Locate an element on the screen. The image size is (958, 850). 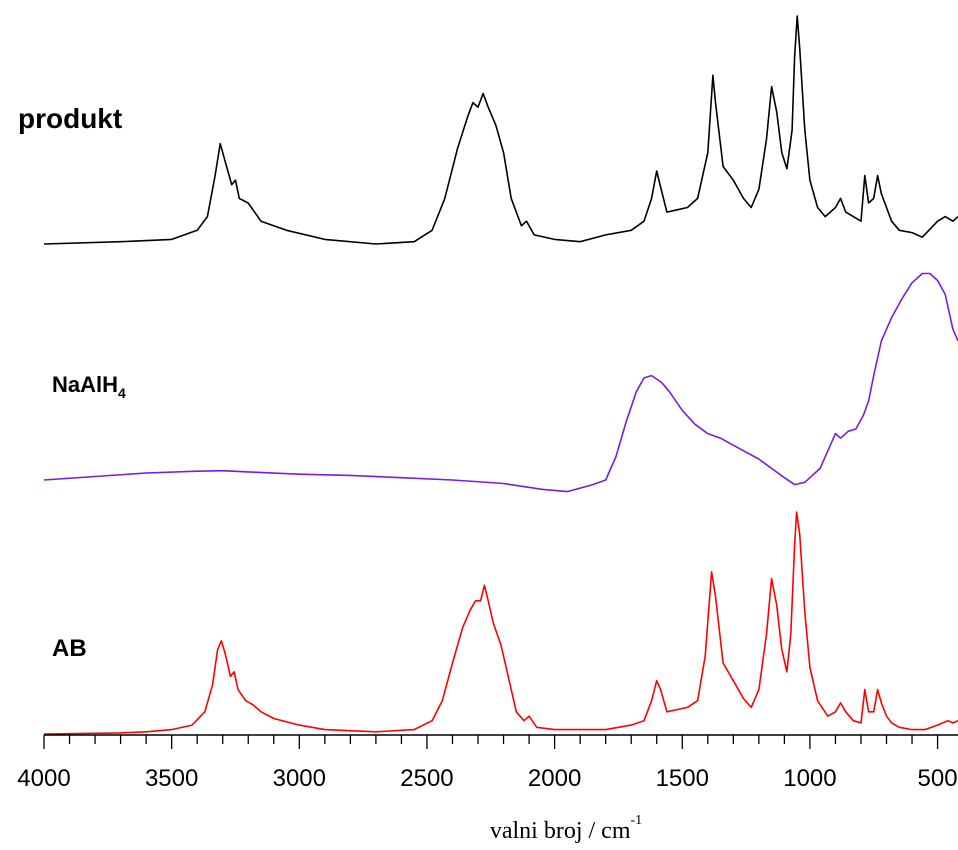
series-label-main: produkt is located at coordinates (70, 118).